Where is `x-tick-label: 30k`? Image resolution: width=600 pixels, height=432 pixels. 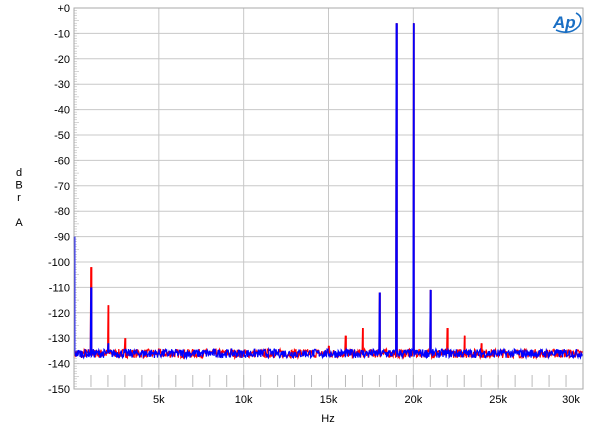
x-tick-label: 30k is located at coordinates (571, 400).